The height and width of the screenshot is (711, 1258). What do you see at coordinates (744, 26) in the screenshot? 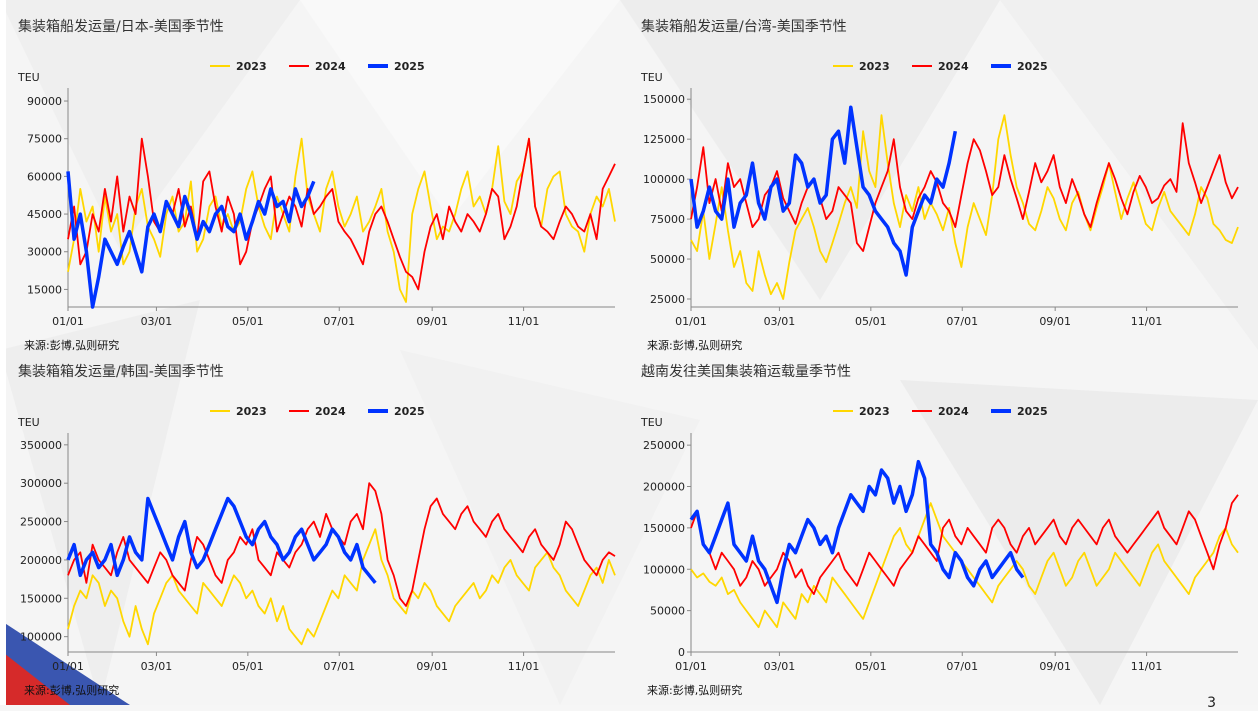
I see `chart-title: 集装箱船发运量/台湾-美国季节性` at bounding box center [744, 26].